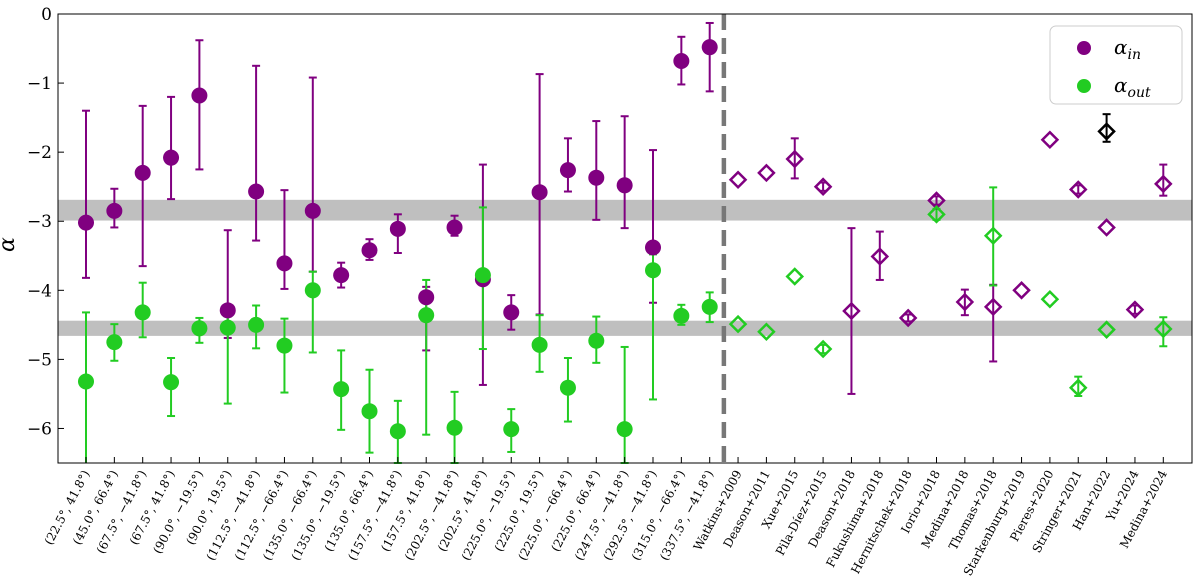 The image size is (1200, 576). I want to click on legend-alpha-out-sub: out, so click(1139, 93).